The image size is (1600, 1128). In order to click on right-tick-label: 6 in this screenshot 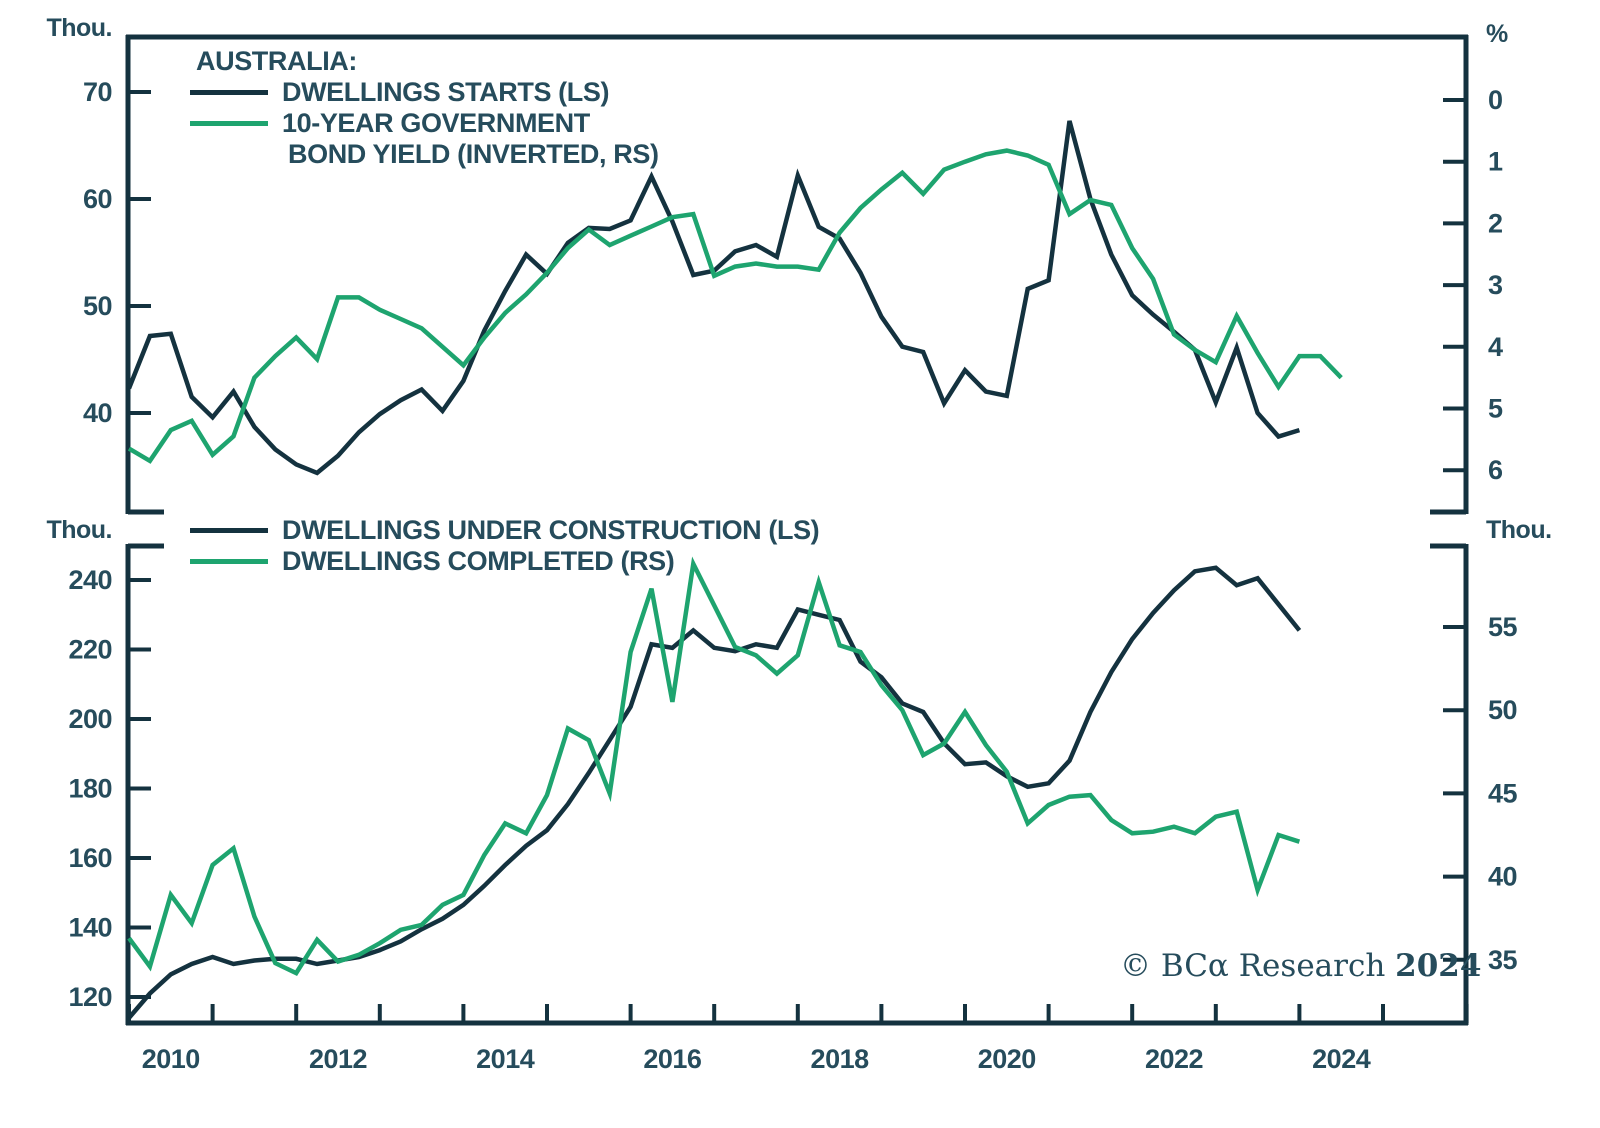, I will do `click(1495, 470)`.